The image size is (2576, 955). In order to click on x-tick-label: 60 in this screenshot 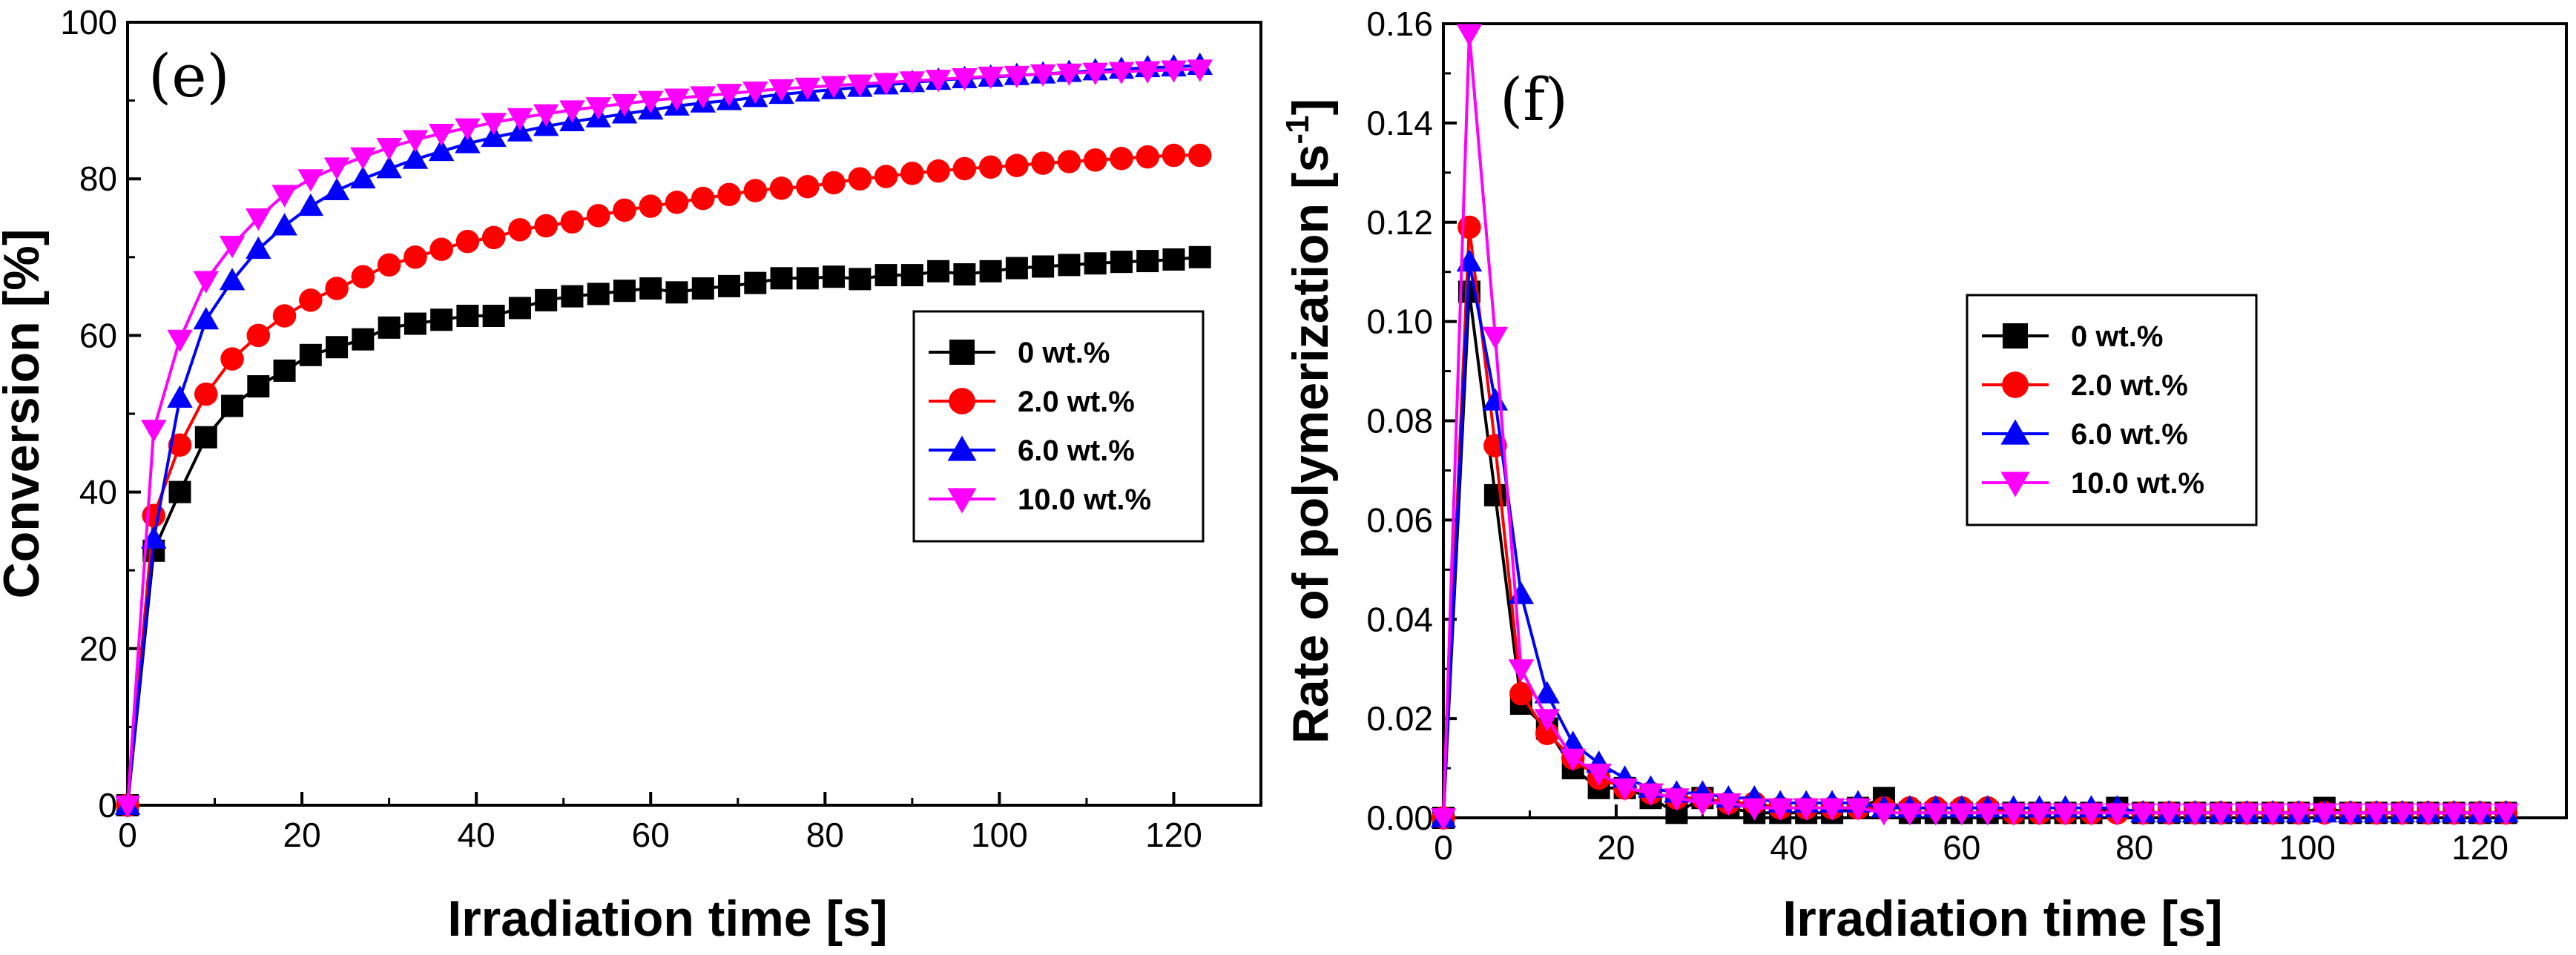, I will do `click(651, 835)`.